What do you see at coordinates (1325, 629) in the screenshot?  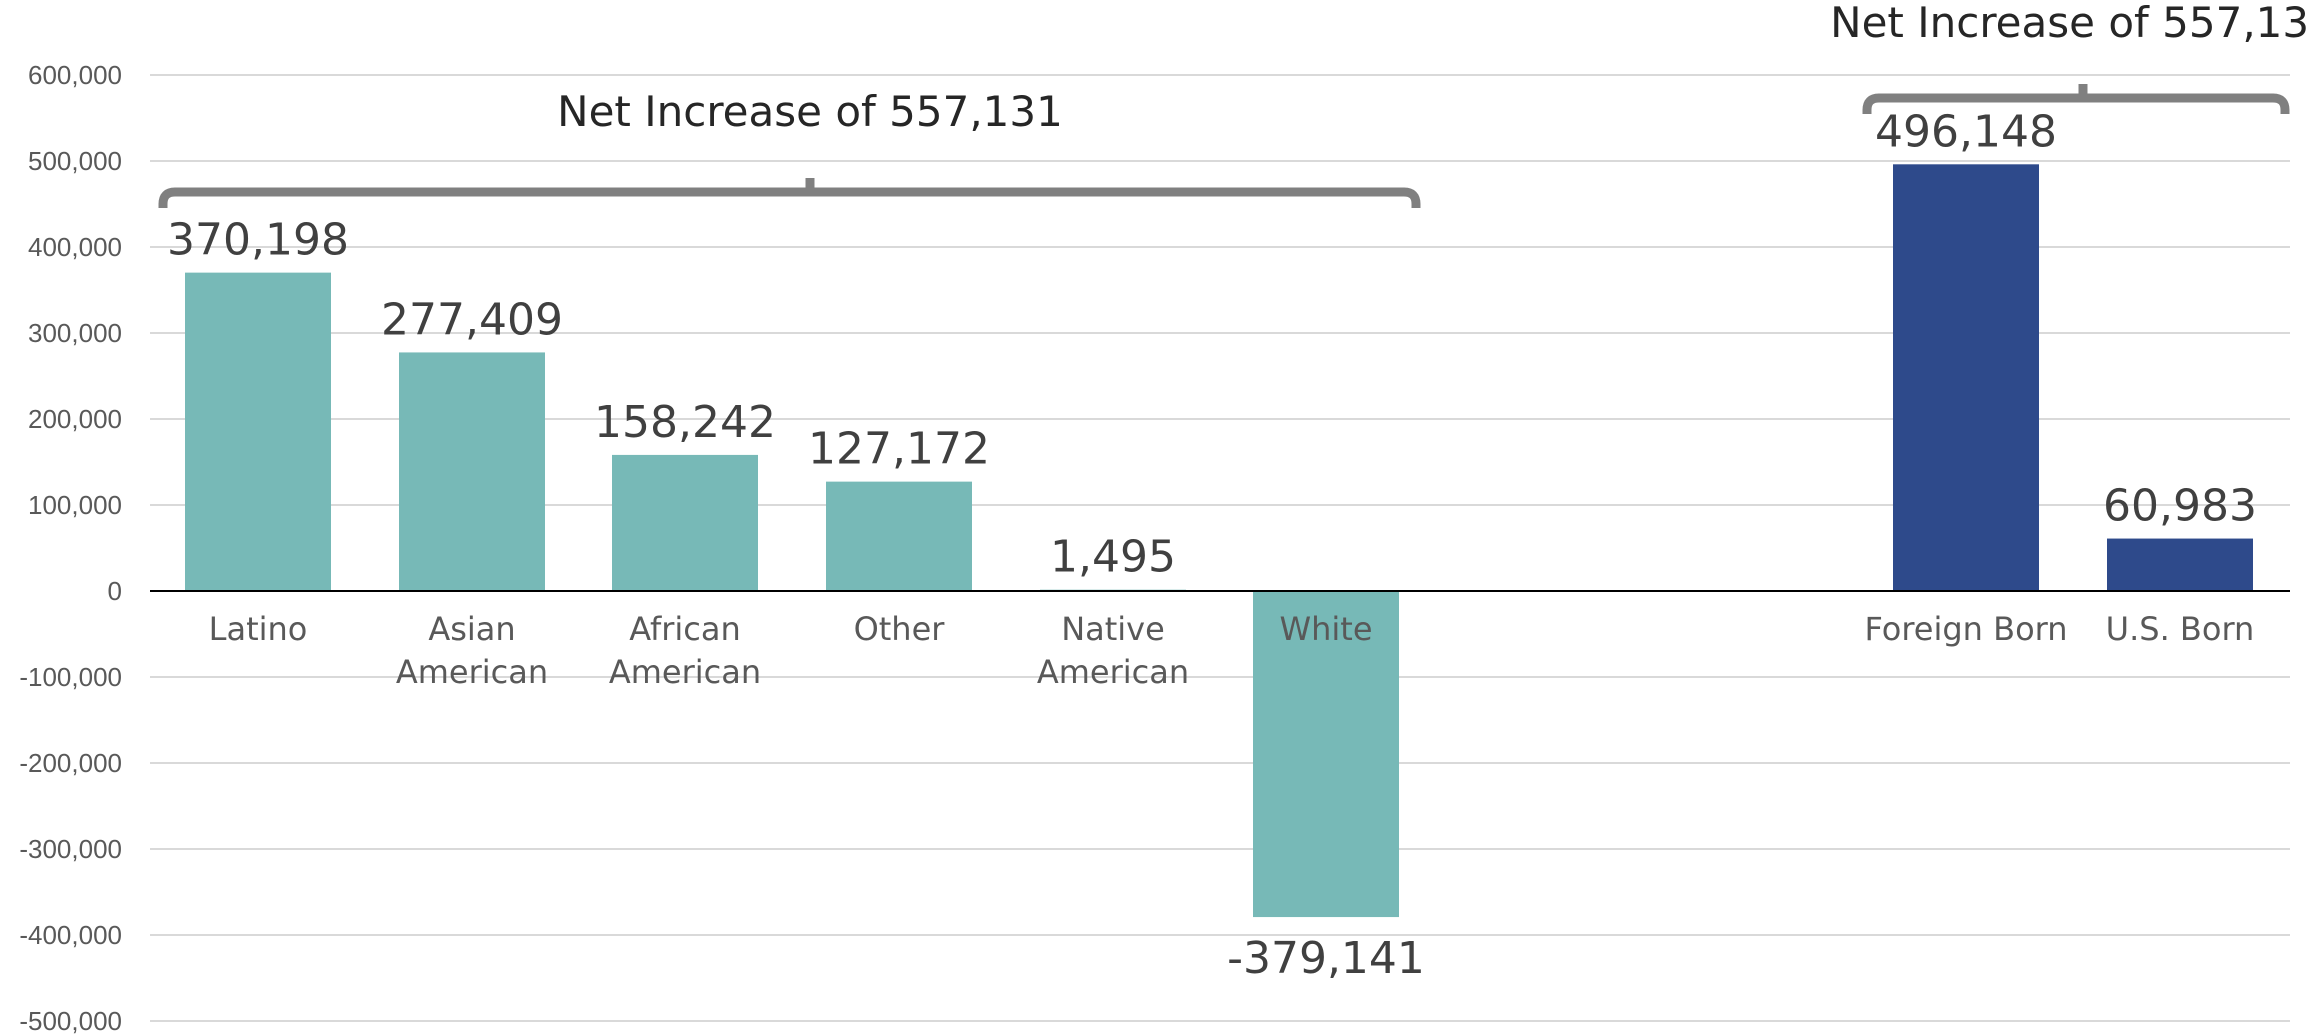 I see `category-label: White` at bounding box center [1325, 629].